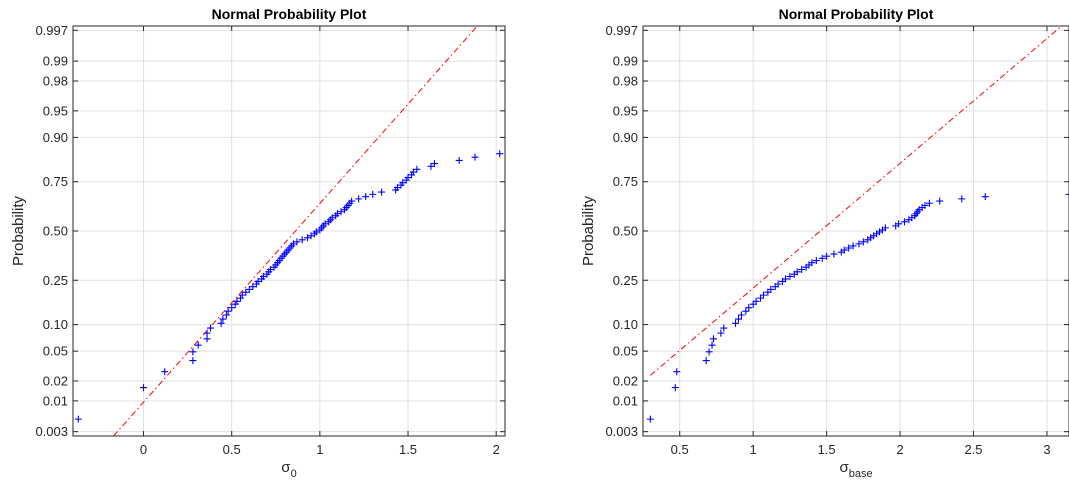  I want to click on x-tick-label: 1.5, so click(408, 449).